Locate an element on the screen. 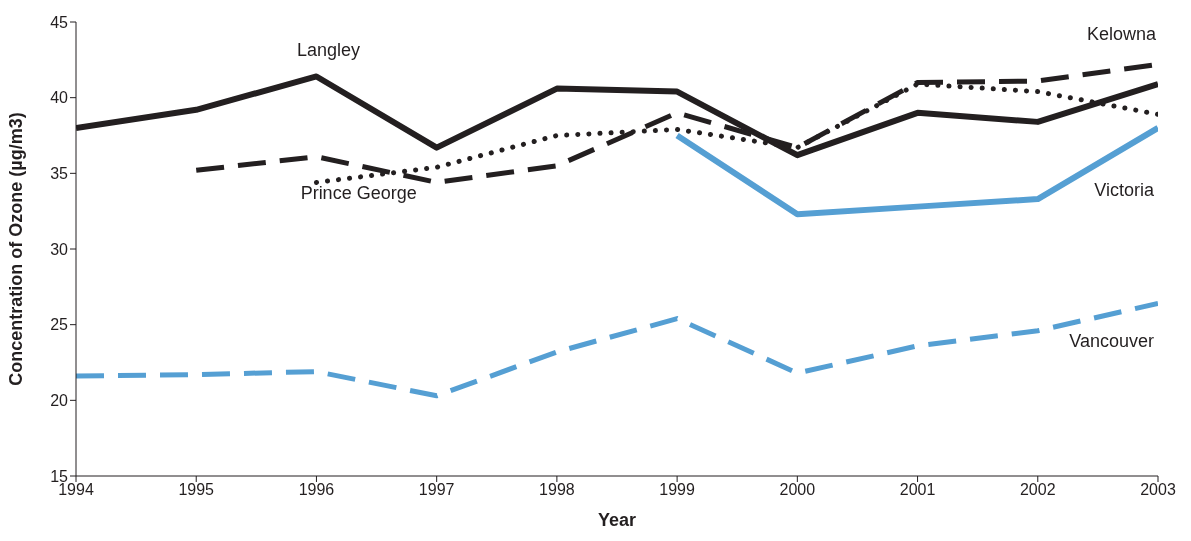 This screenshot has width=1191, height=541. x-tick-label: 1996 is located at coordinates (316, 490).